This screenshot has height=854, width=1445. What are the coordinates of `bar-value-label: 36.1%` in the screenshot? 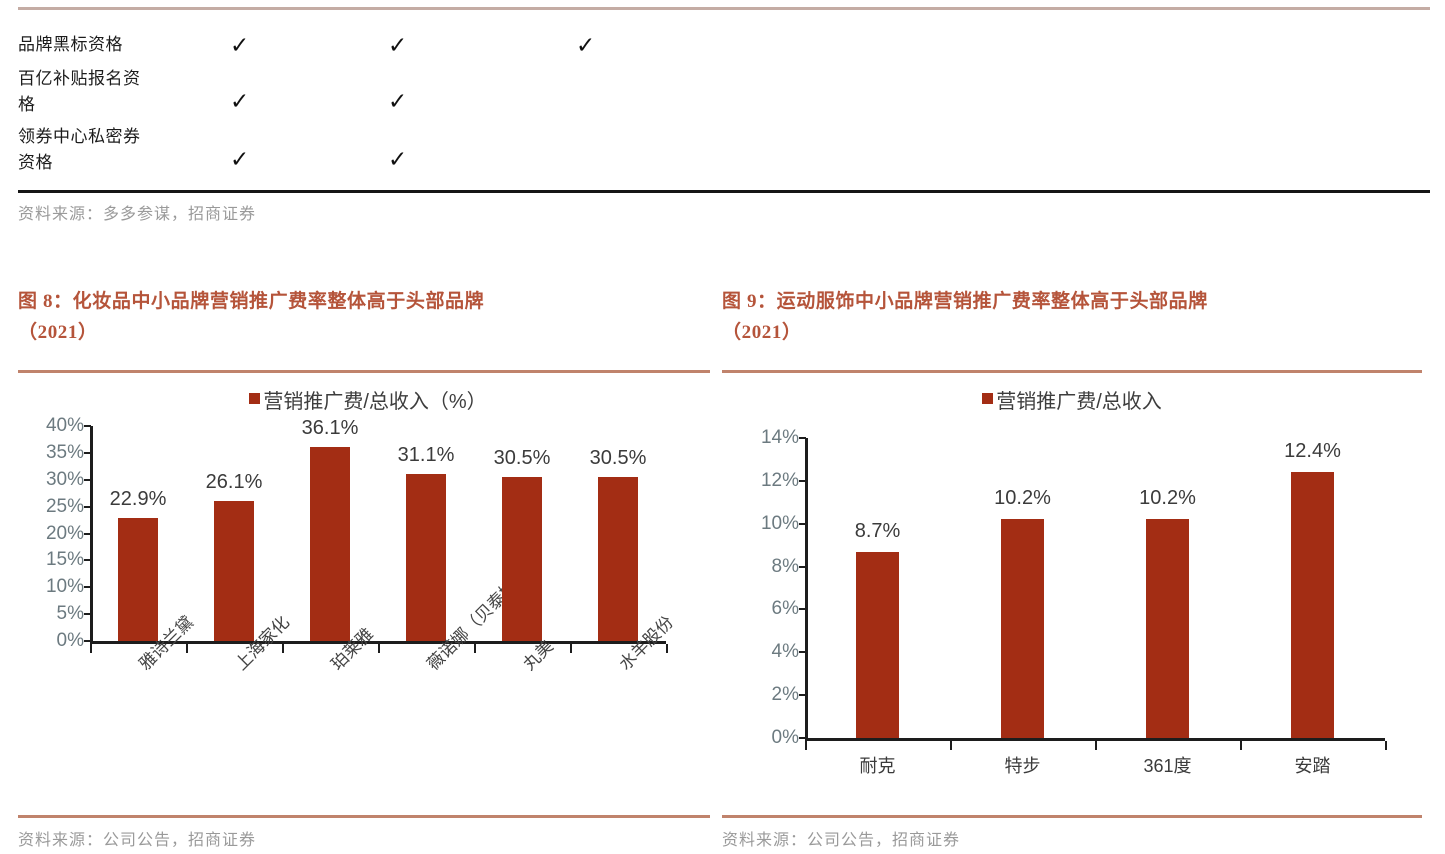 It's located at (330, 427).